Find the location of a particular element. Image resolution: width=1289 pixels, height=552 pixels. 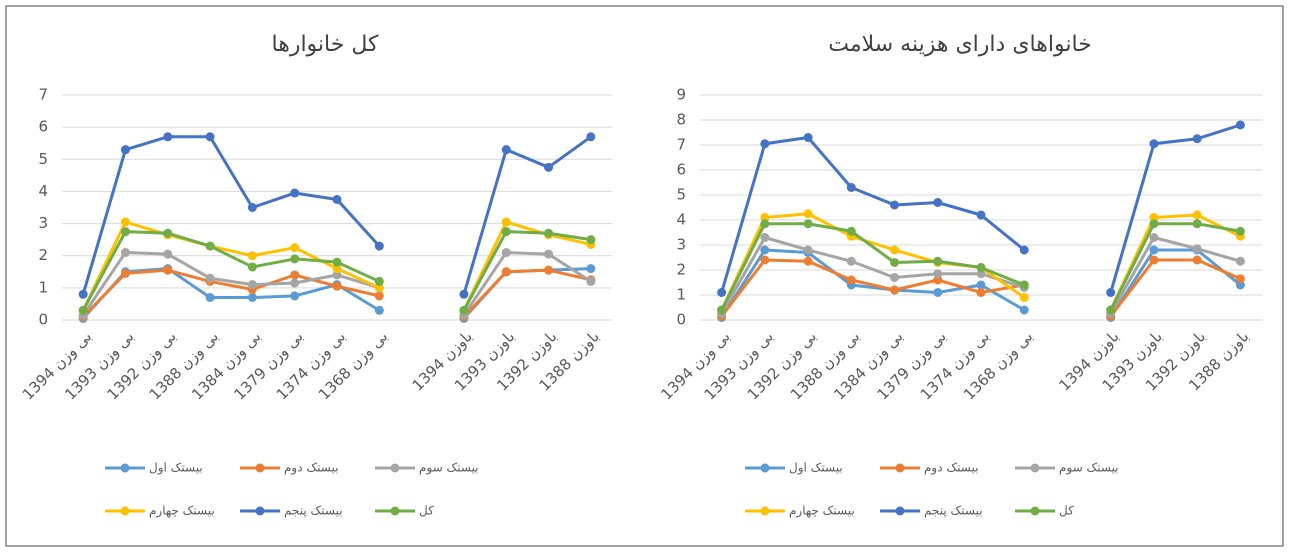

chart-title: خانواهای دارای هزینه سلامت is located at coordinates (960, 44).